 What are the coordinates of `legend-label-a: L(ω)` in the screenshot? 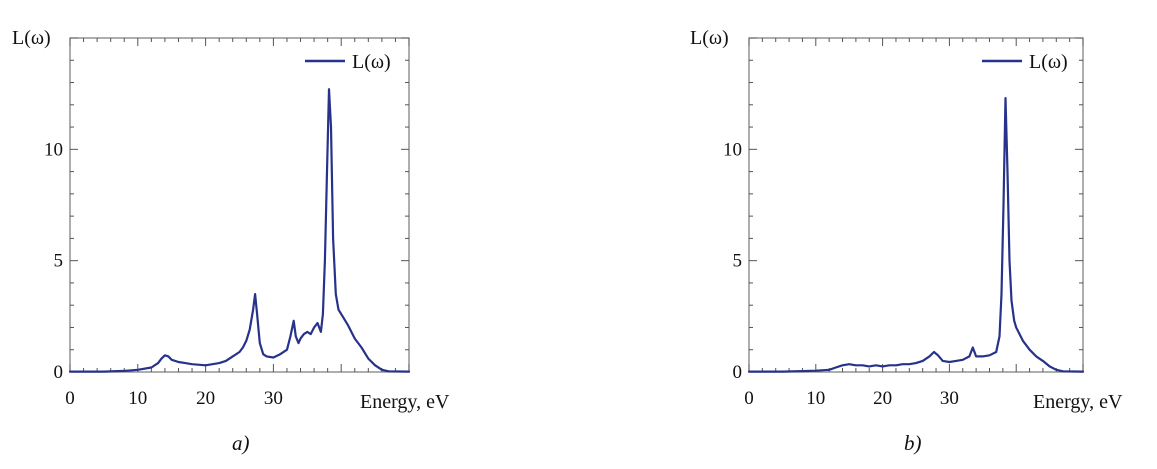 It's located at (371, 62).